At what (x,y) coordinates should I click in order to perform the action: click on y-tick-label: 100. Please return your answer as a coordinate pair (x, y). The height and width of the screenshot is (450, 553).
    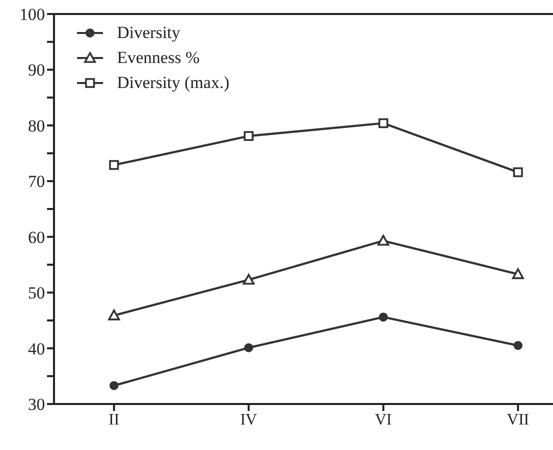
    Looking at the image, I should click on (32, 14).